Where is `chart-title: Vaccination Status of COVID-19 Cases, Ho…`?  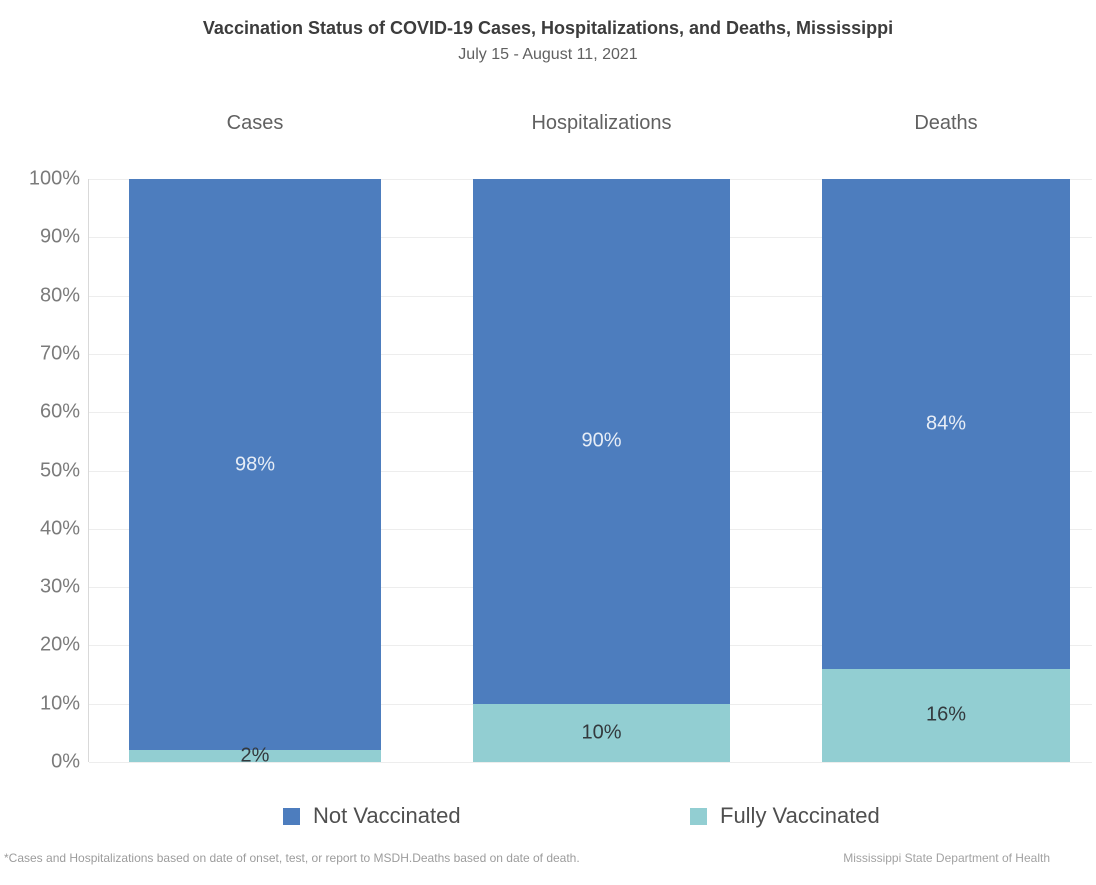 chart-title: Vaccination Status of COVID-19 Cases, Ho… is located at coordinates (548, 28).